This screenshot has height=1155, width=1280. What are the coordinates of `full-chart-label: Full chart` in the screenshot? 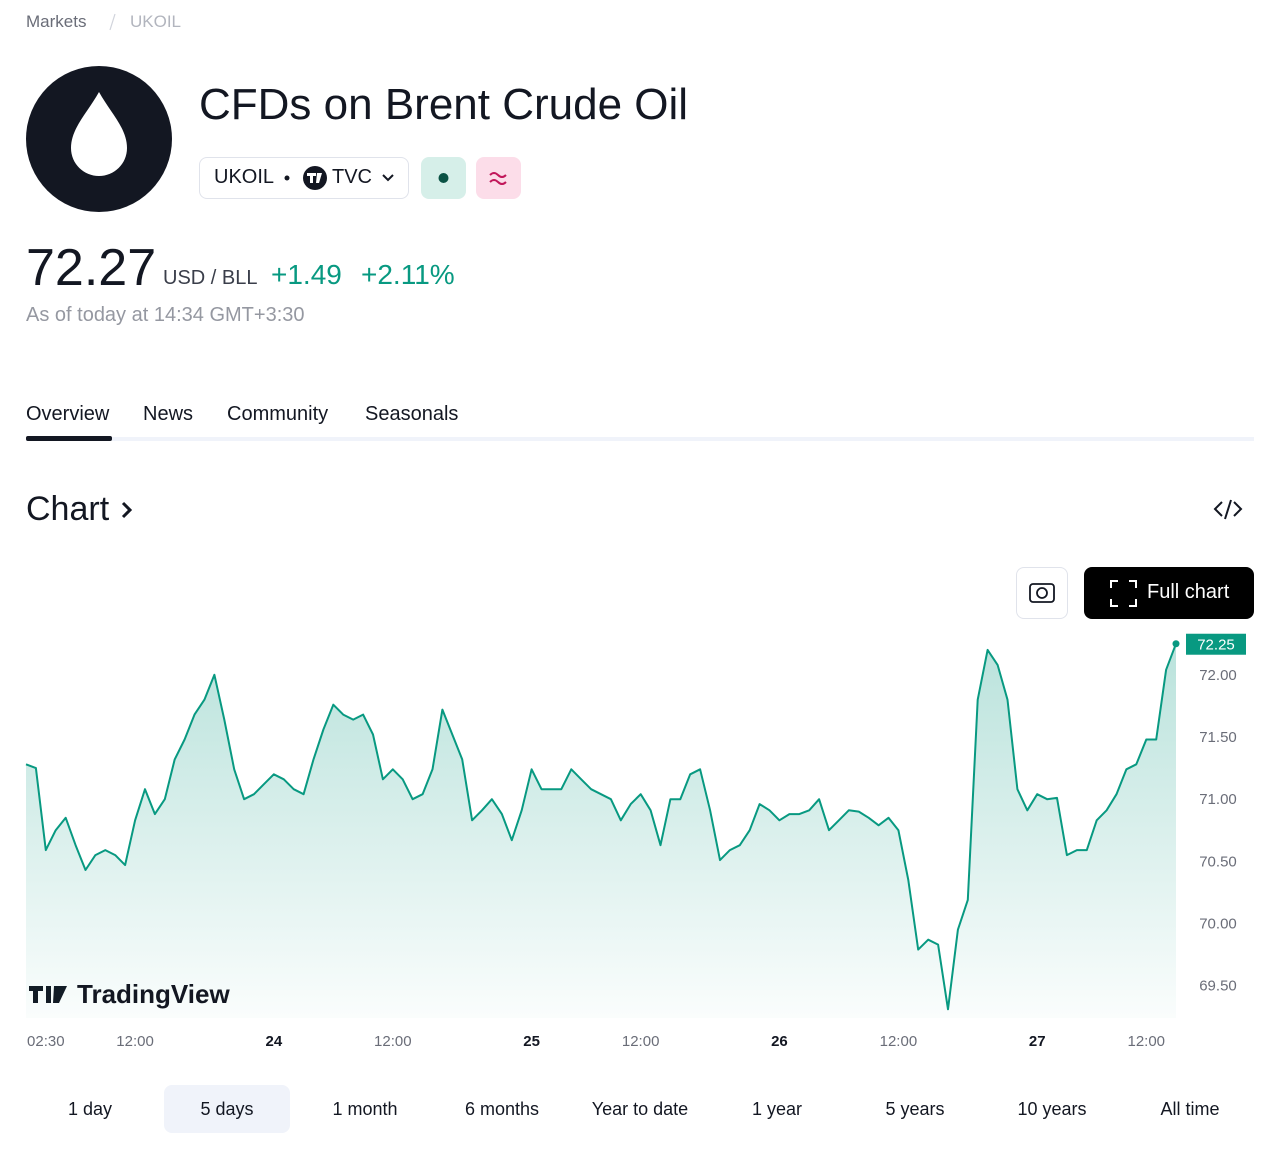 It's located at (1188, 592).